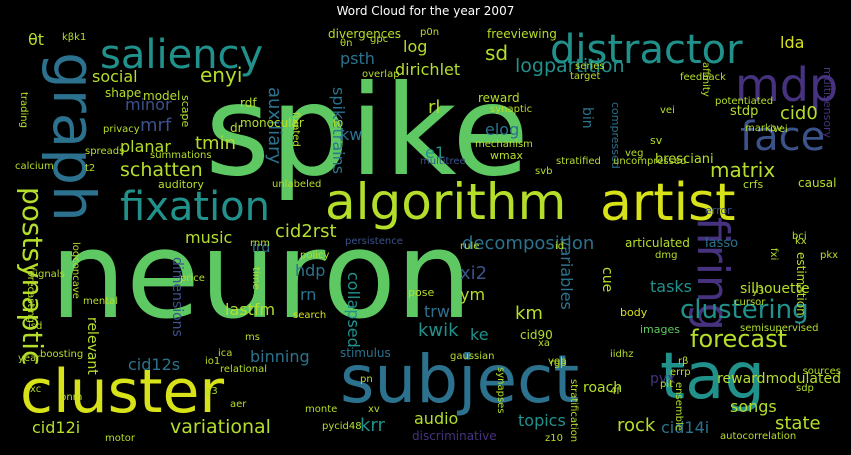 The width and height of the screenshot is (851, 455). Describe the element at coordinates (607, 280) in the screenshot. I see `word: cue` at that location.